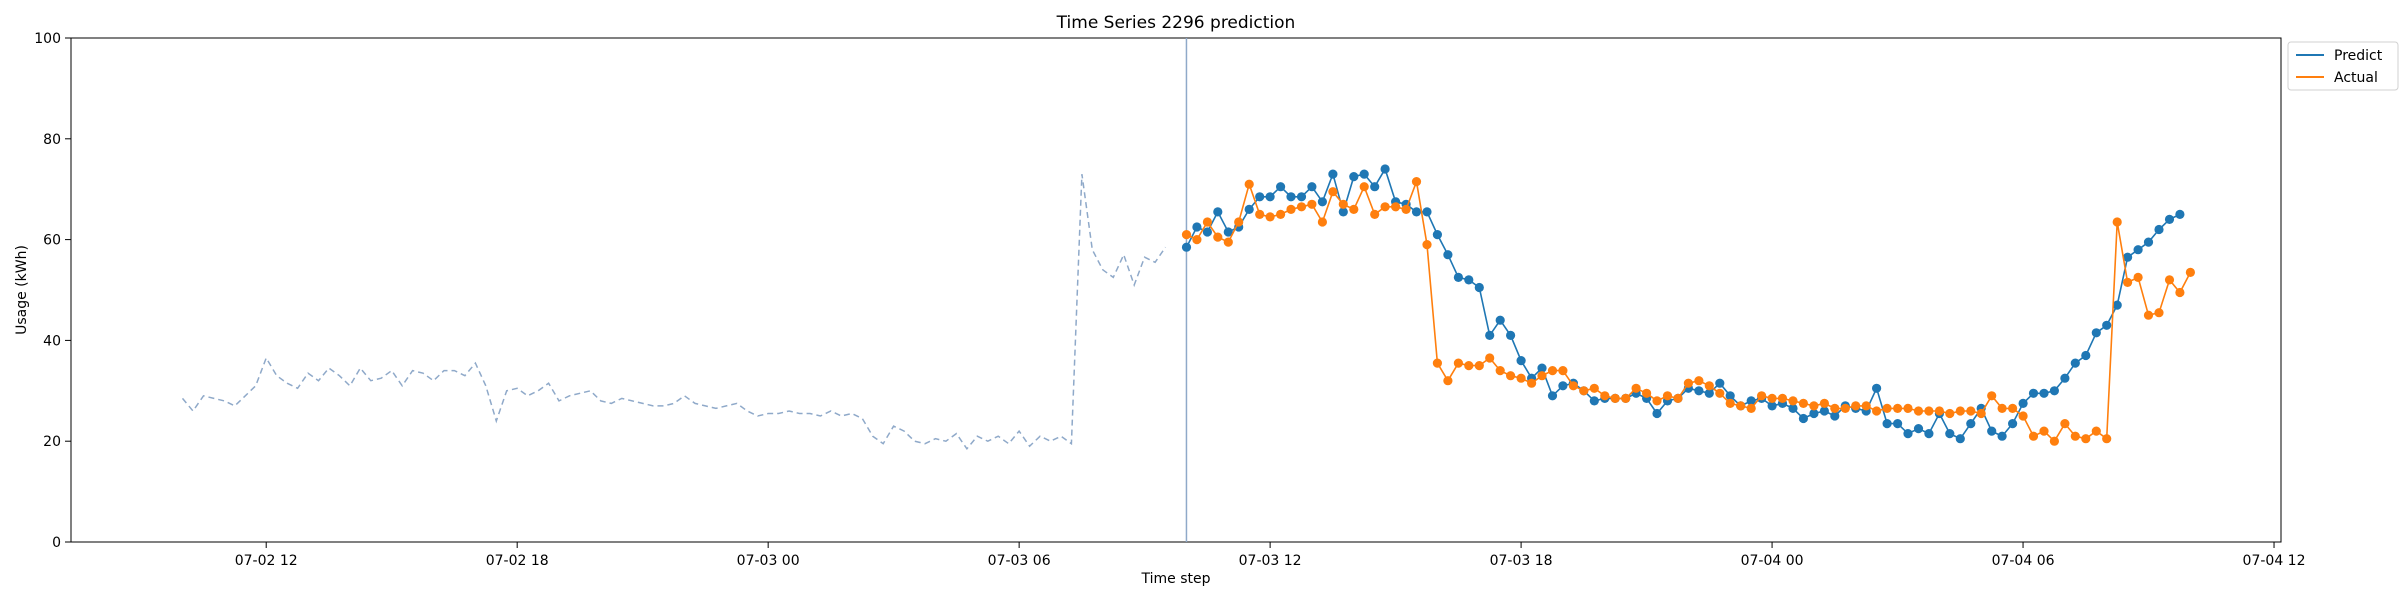 This screenshot has height=600, width=2400. I want to click on y-axis-label: Usage (kWh), so click(22, 290).